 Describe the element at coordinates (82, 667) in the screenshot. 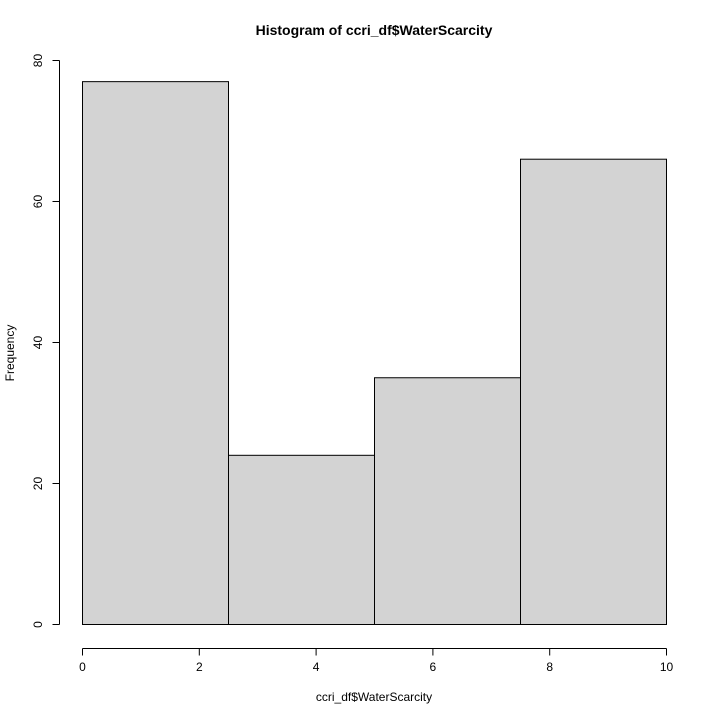

I see `x-tick-label: 0` at that location.